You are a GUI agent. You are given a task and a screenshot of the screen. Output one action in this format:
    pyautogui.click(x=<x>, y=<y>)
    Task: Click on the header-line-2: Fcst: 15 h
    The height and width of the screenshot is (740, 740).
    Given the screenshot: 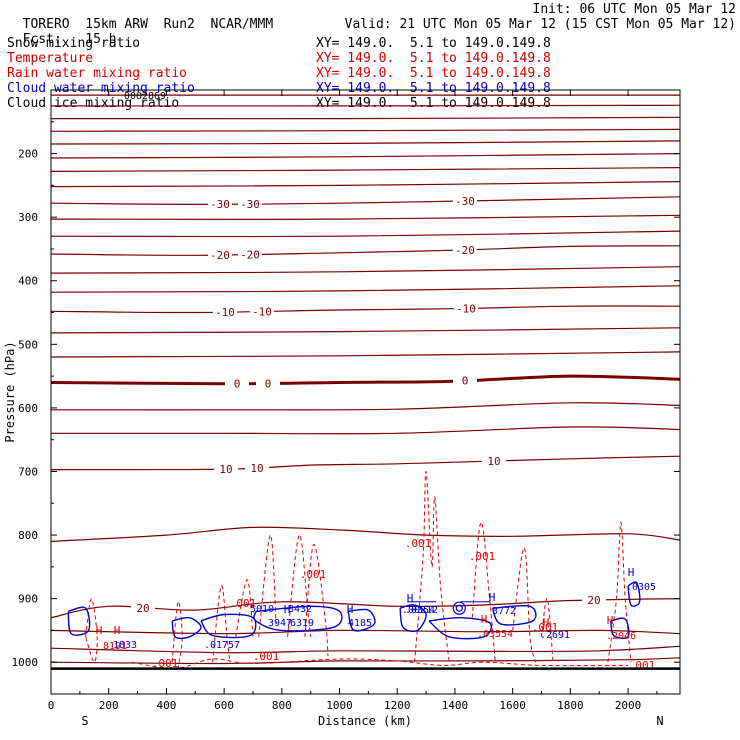 What is the action you would take?
    pyautogui.click(x=62, y=32)
    